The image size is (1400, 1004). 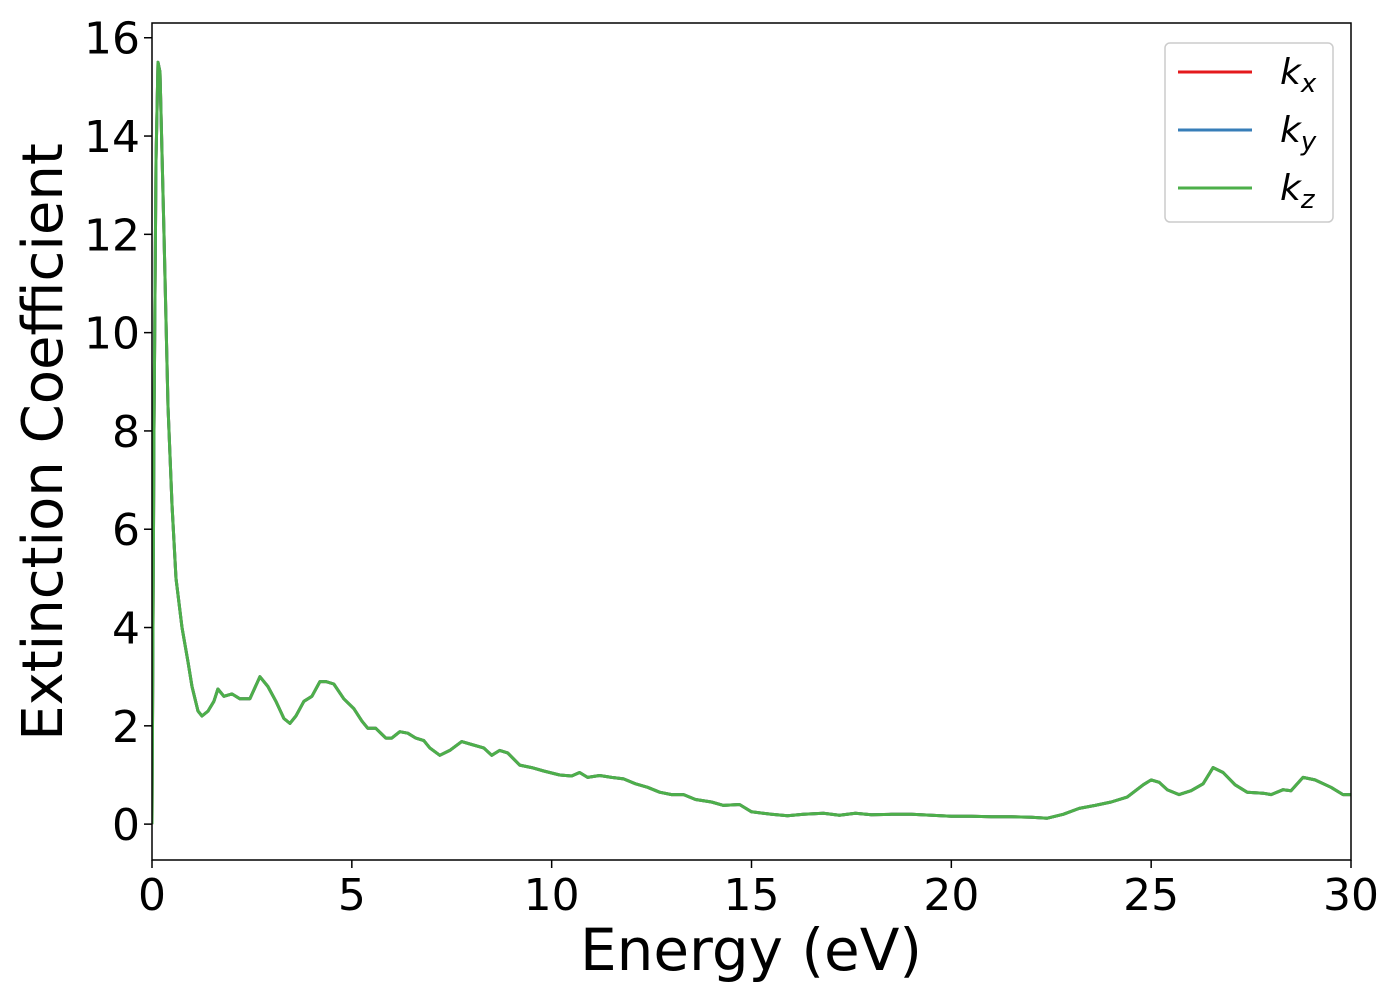 I want to click on x-tick-label: 20, so click(x=951, y=895).